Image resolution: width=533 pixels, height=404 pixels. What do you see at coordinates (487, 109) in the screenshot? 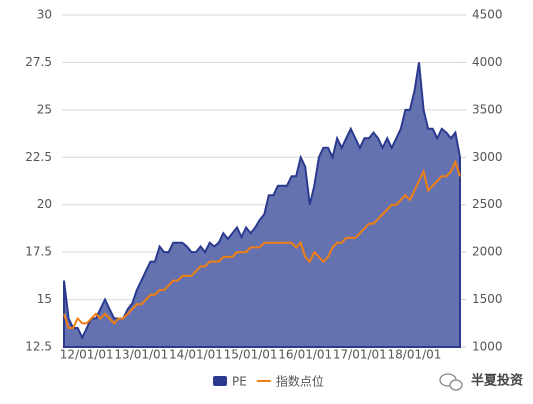
I see `y2-tick-label: 3500` at bounding box center [487, 109].